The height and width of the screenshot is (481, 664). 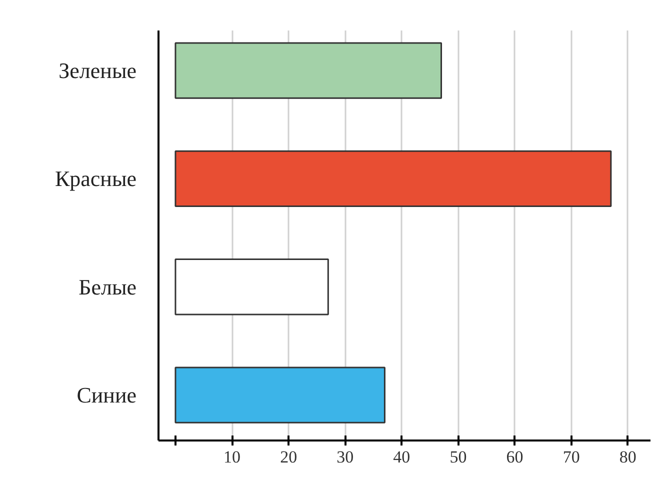 What do you see at coordinates (232, 457) in the screenshot?
I see `x-tick-label: 10` at bounding box center [232, 457].